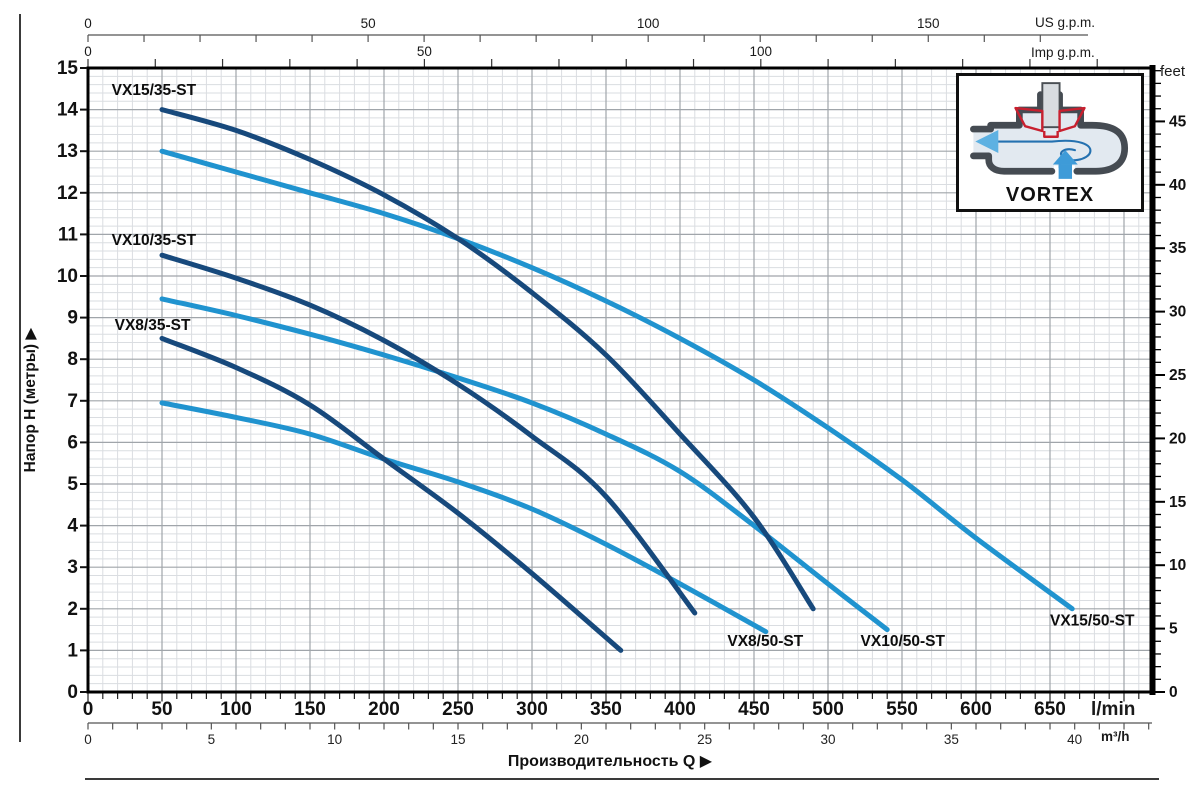 The height and width of the screenshot is (791, 1200). Describe the element at coordinates (680, 709) in the screenshot. I see `svg-text: 400` at that location.